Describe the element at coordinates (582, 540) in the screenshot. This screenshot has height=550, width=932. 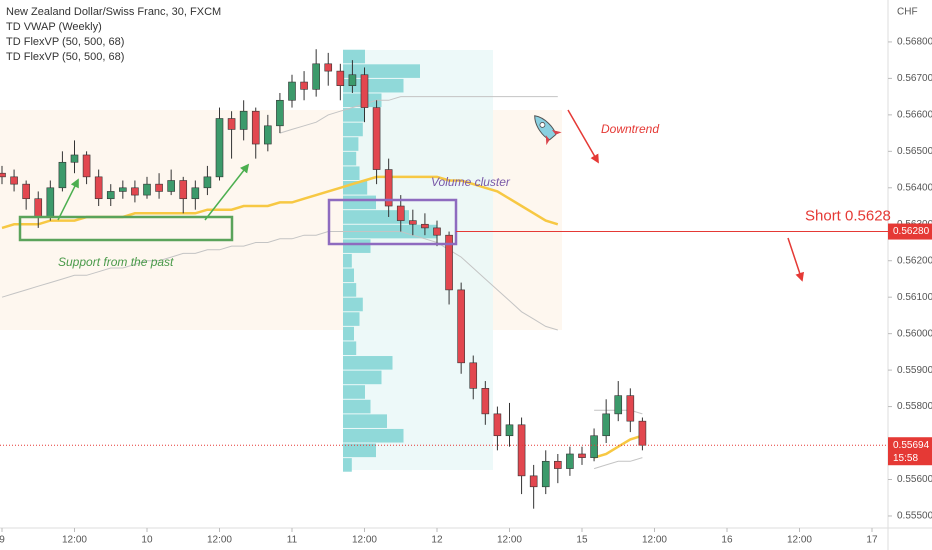
I see `x-tick-label: 15` at that location.